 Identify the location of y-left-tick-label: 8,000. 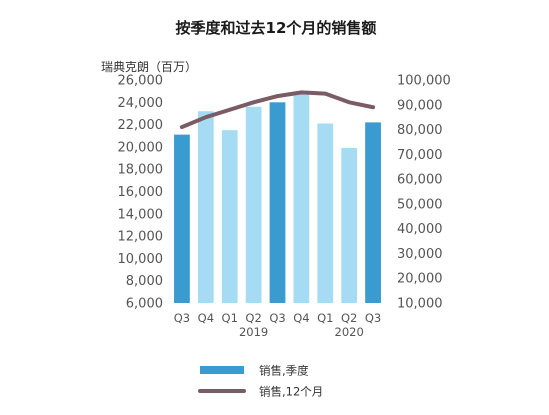
(144, 281).